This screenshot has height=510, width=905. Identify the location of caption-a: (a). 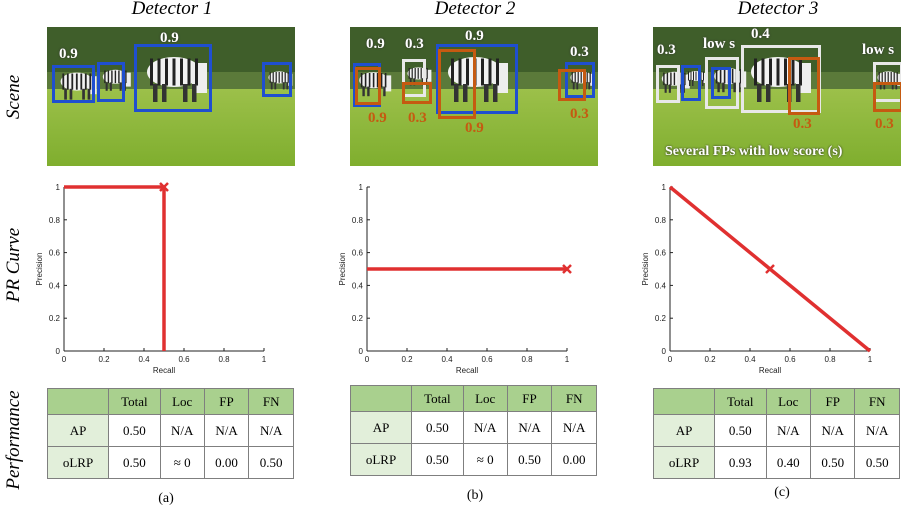
(166, 498).